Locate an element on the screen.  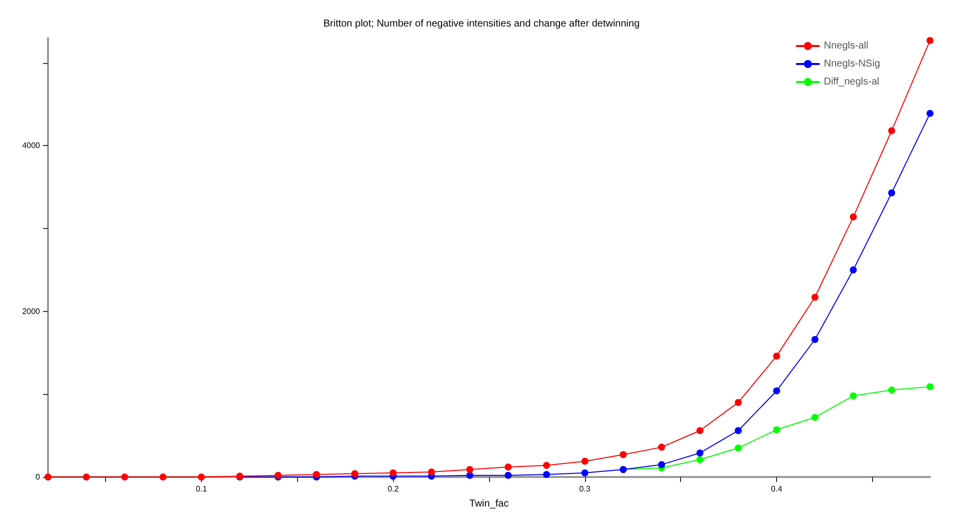
legend-label: Diff_negls-al is located at coordinates (852, 82).